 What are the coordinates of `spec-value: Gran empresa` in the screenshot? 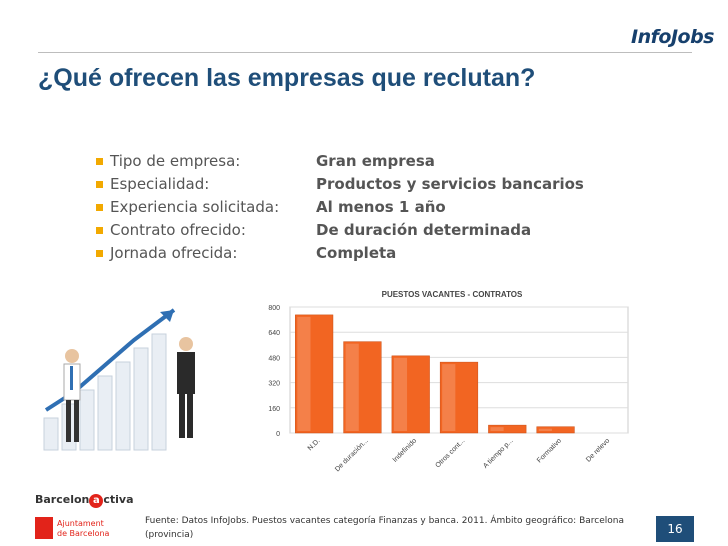 It's located at (375, 161).